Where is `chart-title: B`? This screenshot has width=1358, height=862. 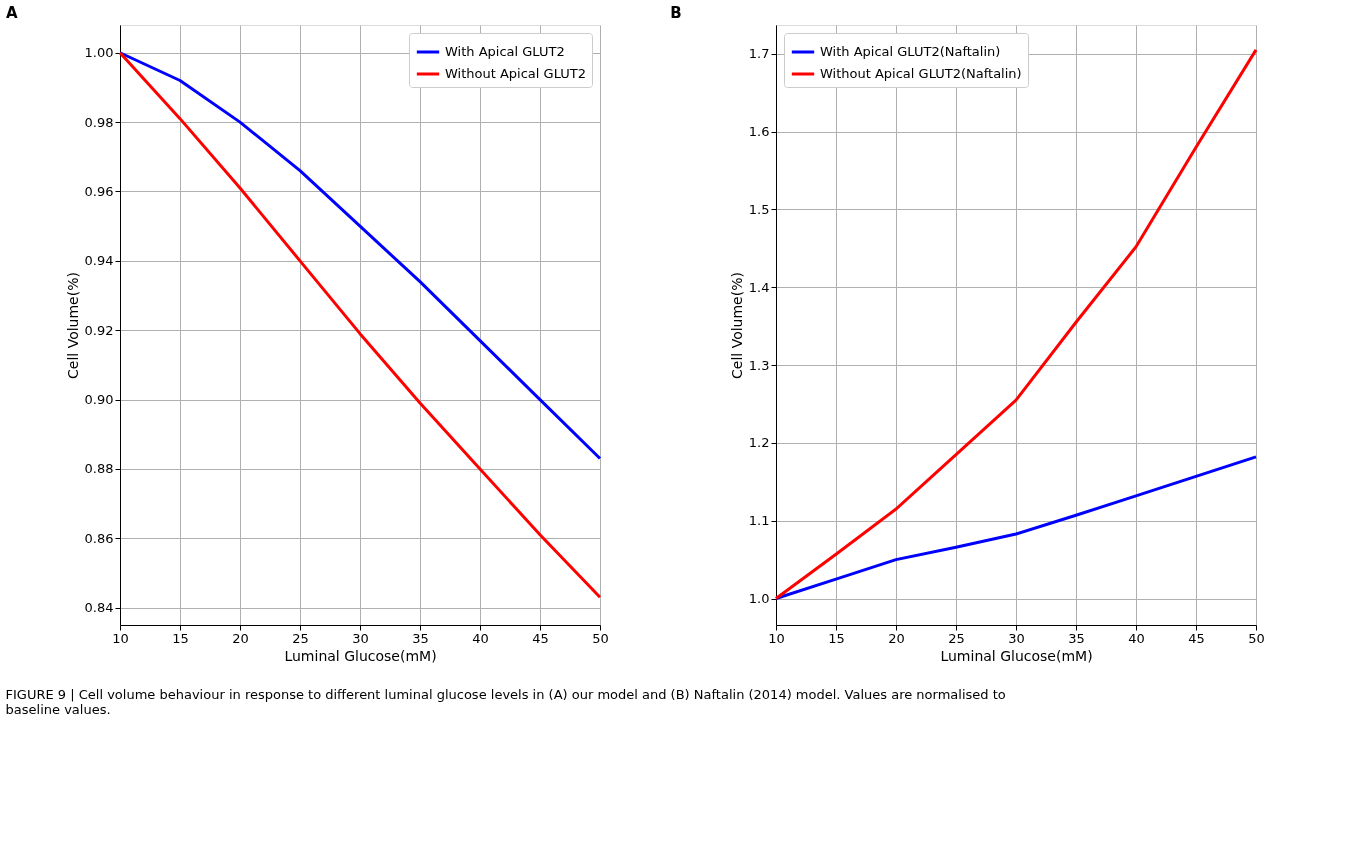
chart-title: B is located at coordinates (676, 13).